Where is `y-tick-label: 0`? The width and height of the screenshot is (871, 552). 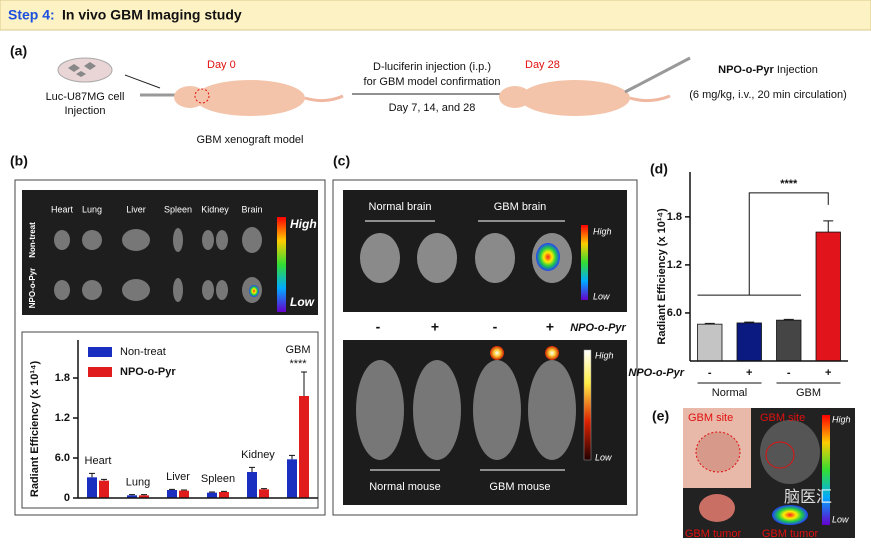 y-tick-label: 0 is located at coordinates (67, 498).